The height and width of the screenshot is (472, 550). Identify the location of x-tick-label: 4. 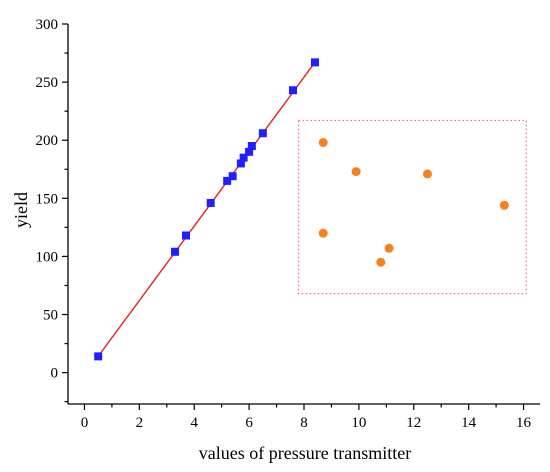
(194, 423).